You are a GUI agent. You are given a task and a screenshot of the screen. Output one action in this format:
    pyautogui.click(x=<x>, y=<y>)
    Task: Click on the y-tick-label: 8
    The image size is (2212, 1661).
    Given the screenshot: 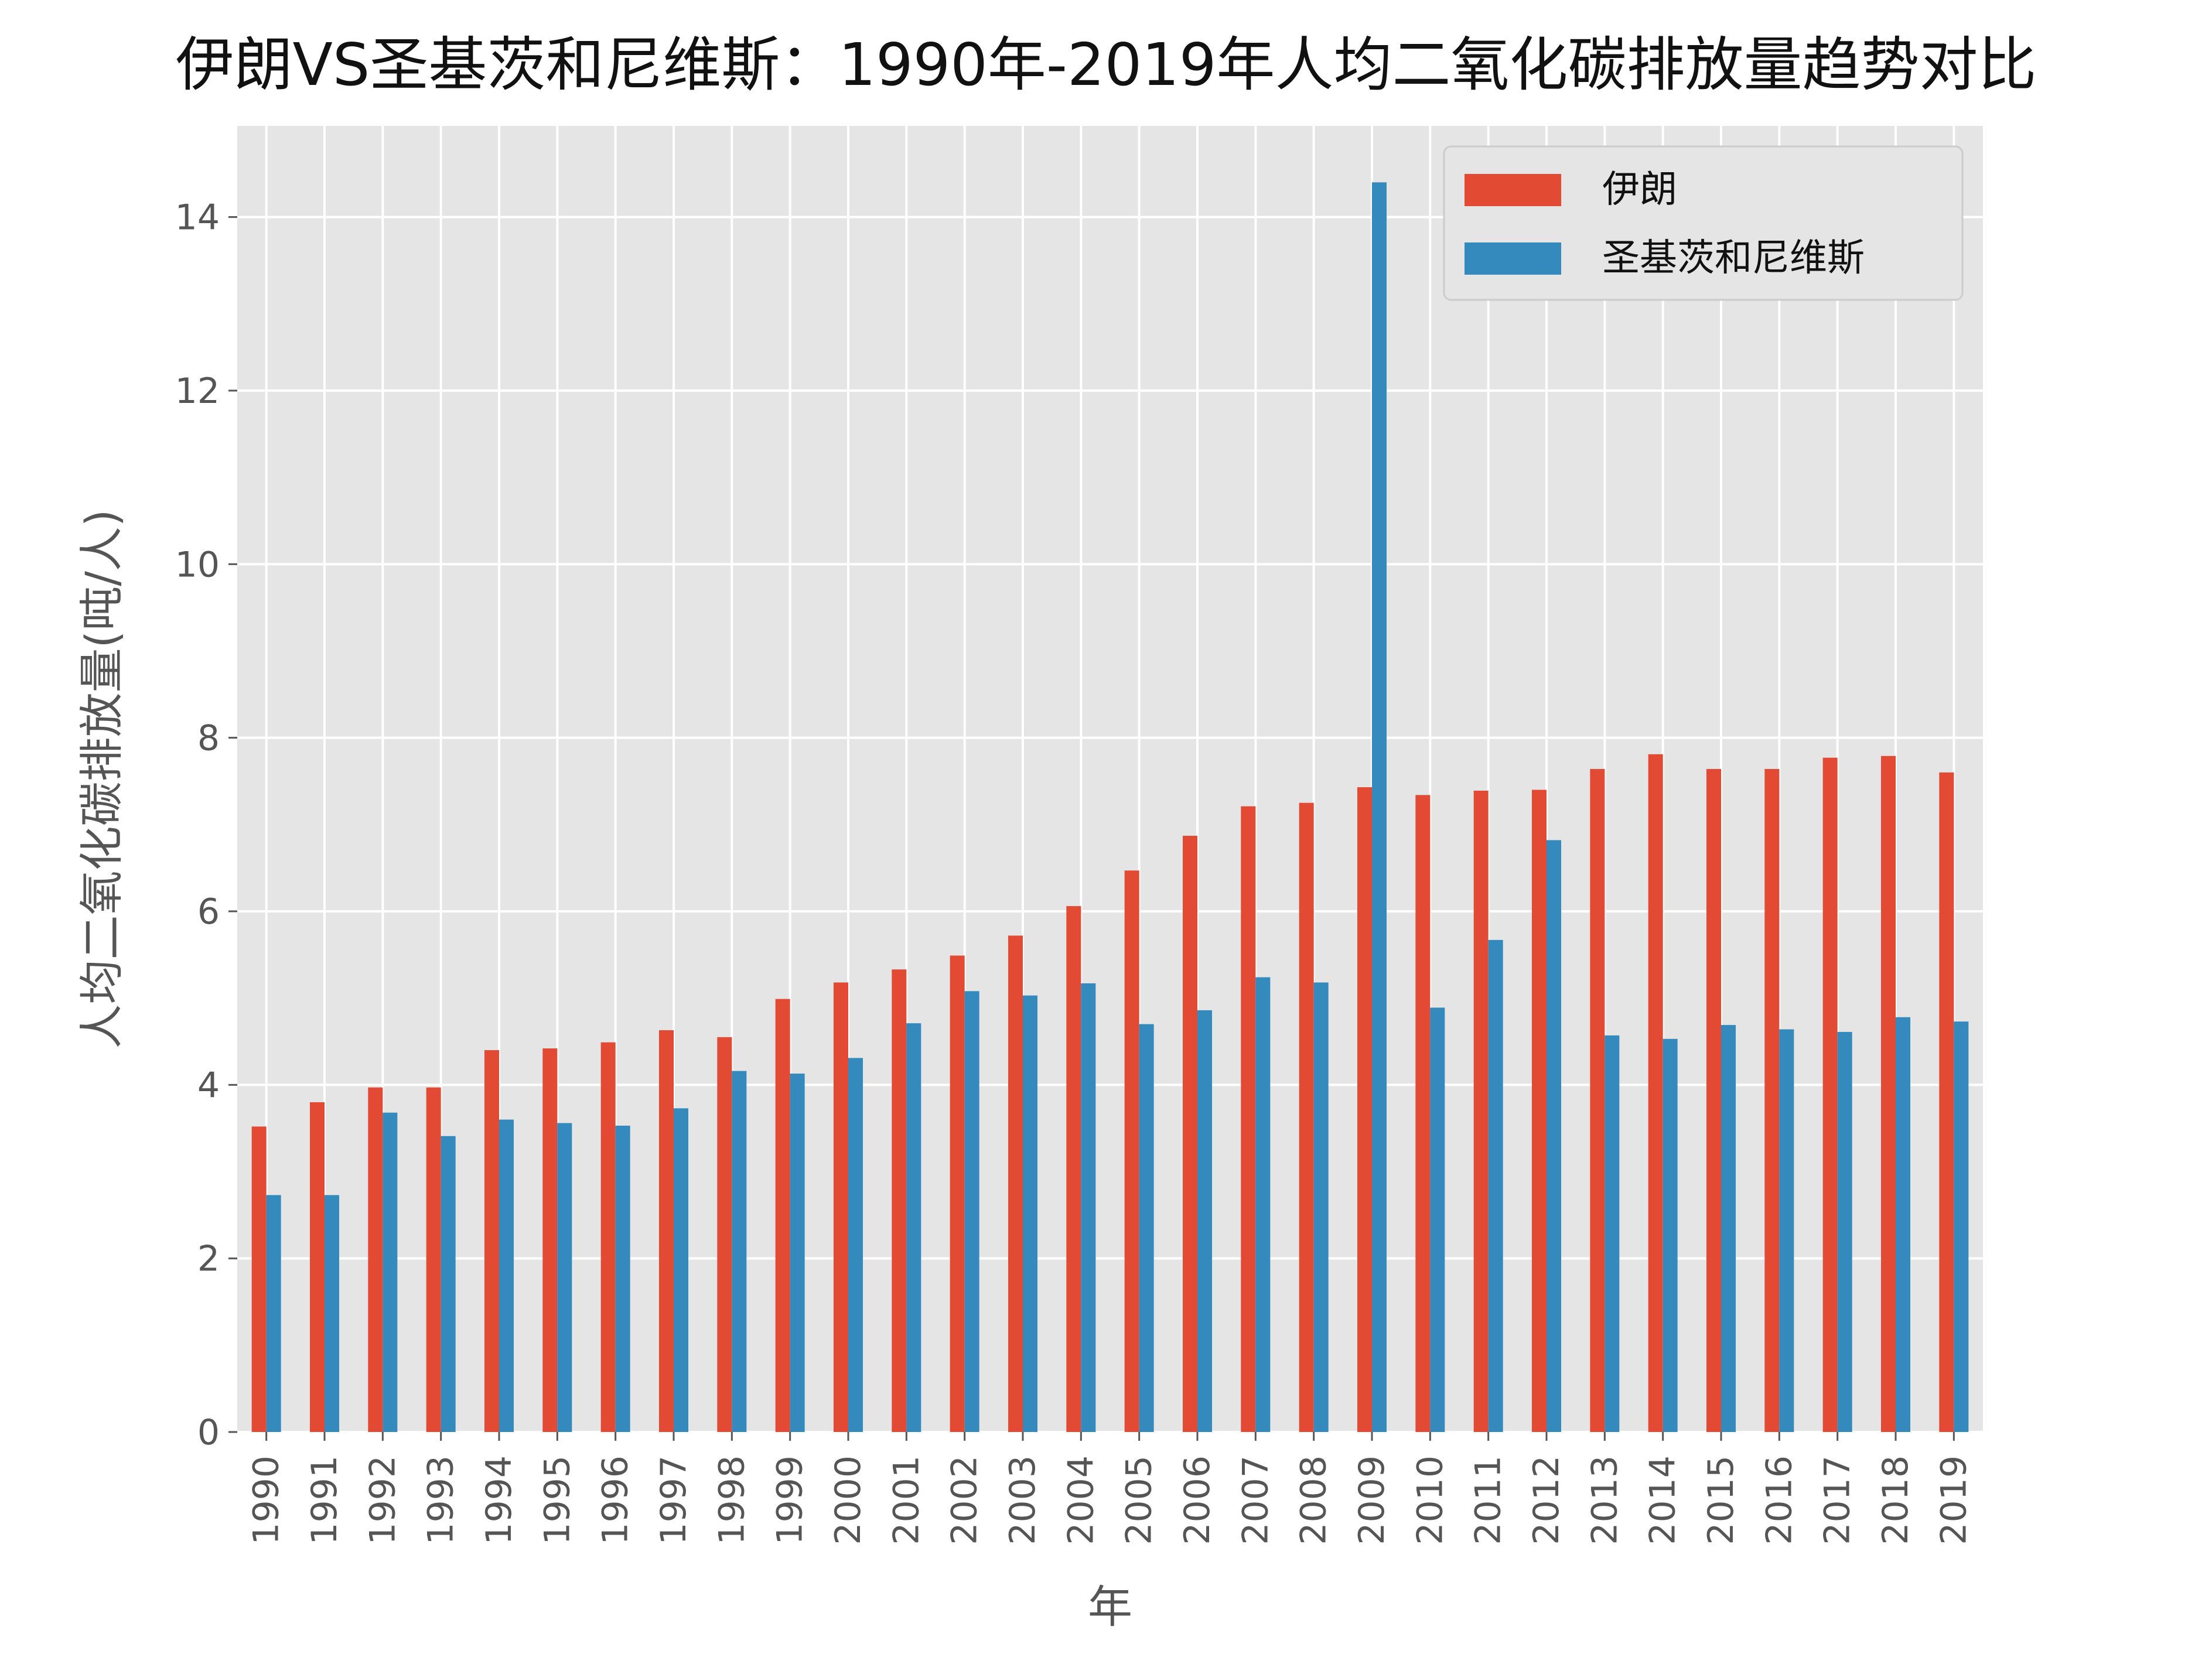 What is the action you would take?
    pyautogui.click(x=208, y=738)
    